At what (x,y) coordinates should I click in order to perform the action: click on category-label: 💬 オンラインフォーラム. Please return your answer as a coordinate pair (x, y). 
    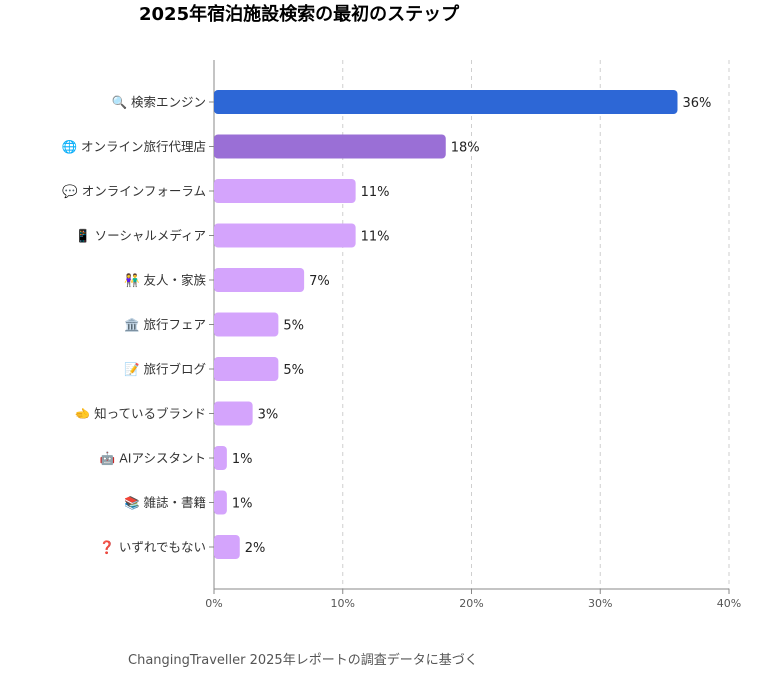
    Looking at the image, I should click on (134, 191).